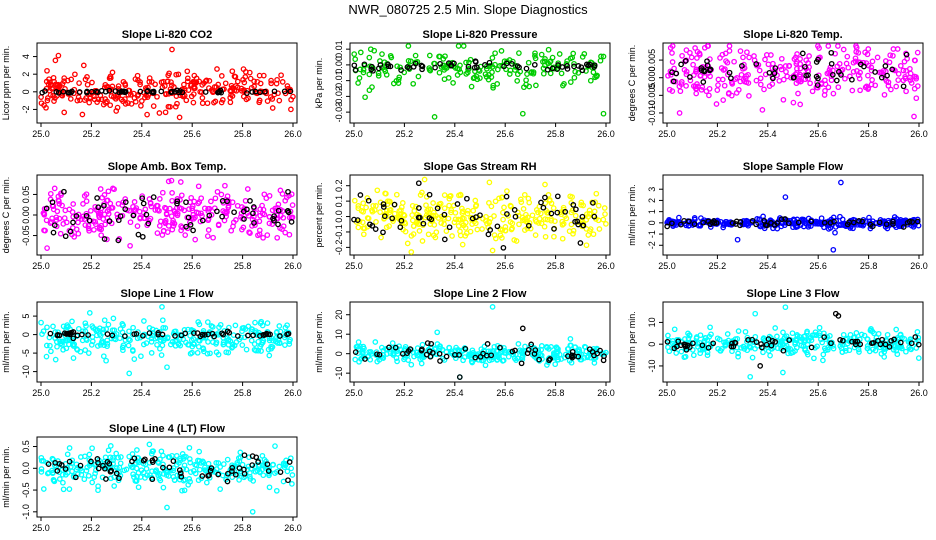 The width and height of the screenshot is (936, 540). What do you see at coordinates (556, 266) in the screenshot?
I see `x-tick-label: 25.8` at bounding box center [556, 266].